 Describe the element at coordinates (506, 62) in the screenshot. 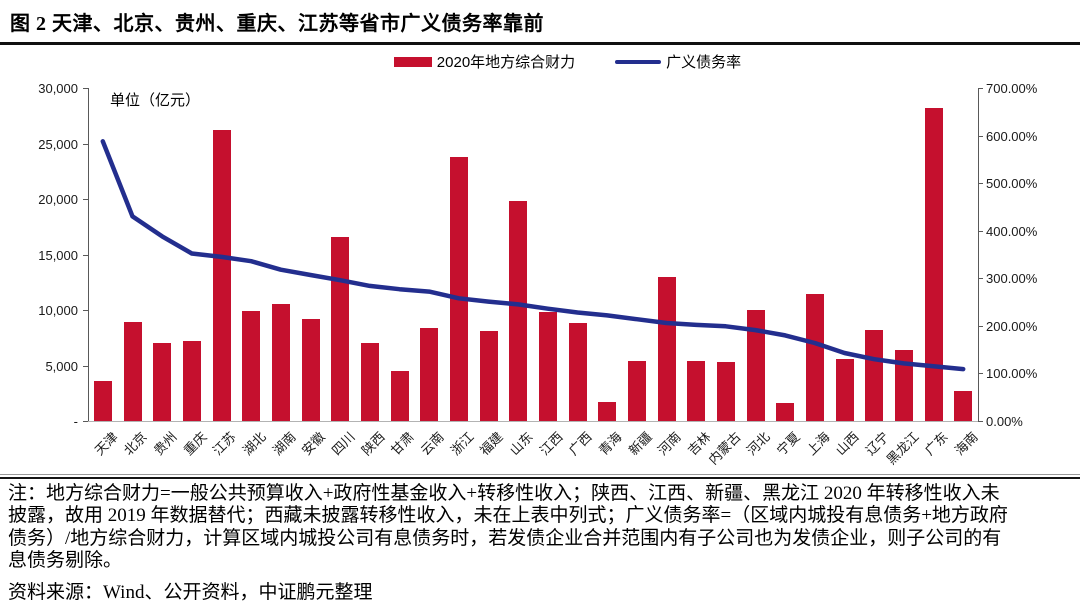

I see `legend-bar-label: 2020年地方综合财力` at that location.